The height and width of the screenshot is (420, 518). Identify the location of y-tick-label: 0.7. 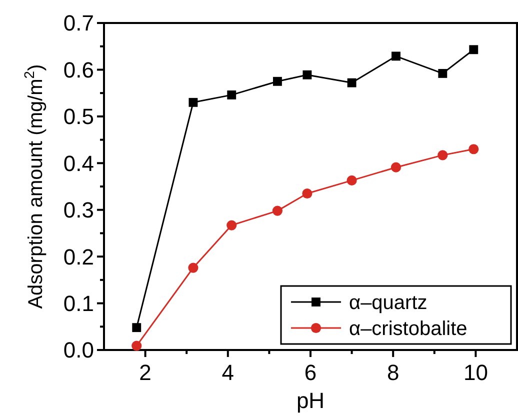
(78, 23).